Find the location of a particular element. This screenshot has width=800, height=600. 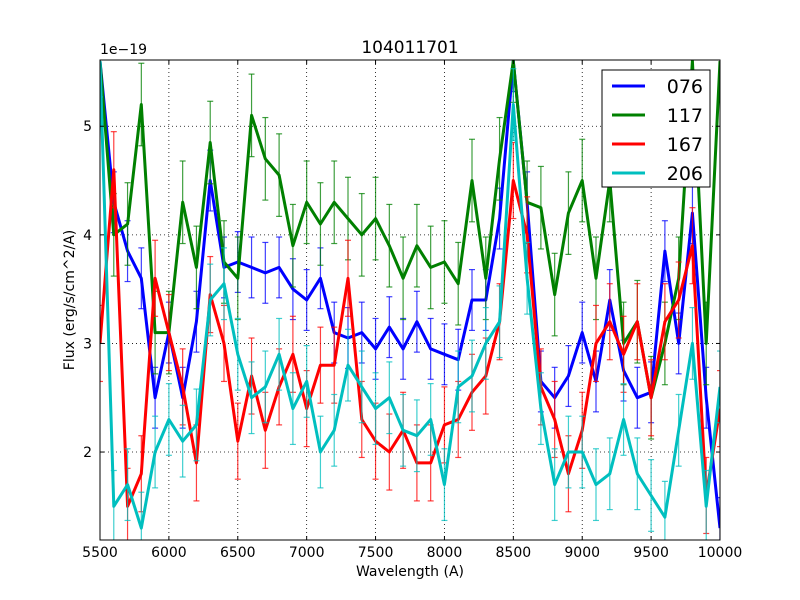

chart-title: 104011701 is located at coordinates (409, 48).